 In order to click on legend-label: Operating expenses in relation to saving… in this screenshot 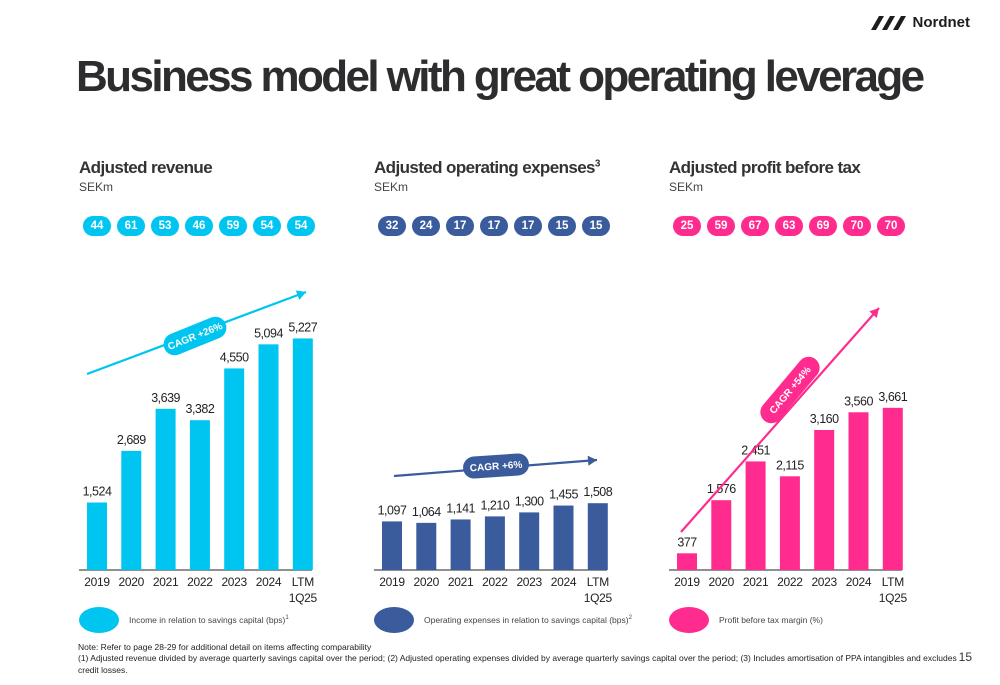, I will do `click(528, 620)`.